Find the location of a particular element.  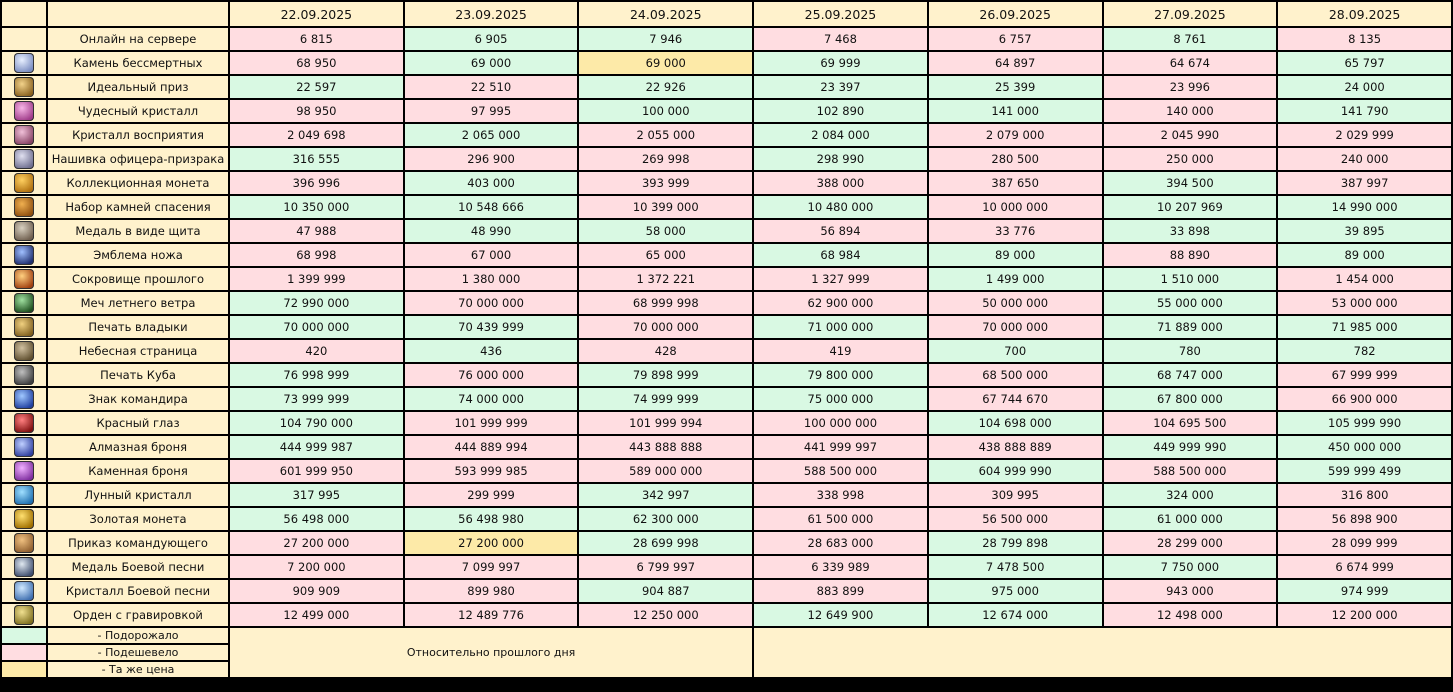

price-cell: 104 695 500 is located at coordinates (1190, 423).